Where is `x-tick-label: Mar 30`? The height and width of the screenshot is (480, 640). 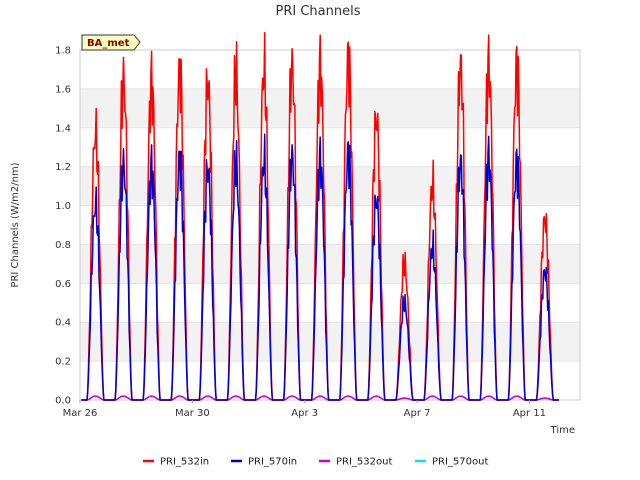 x-tick-label: Mar 30 is located at coordinates (192, 413).